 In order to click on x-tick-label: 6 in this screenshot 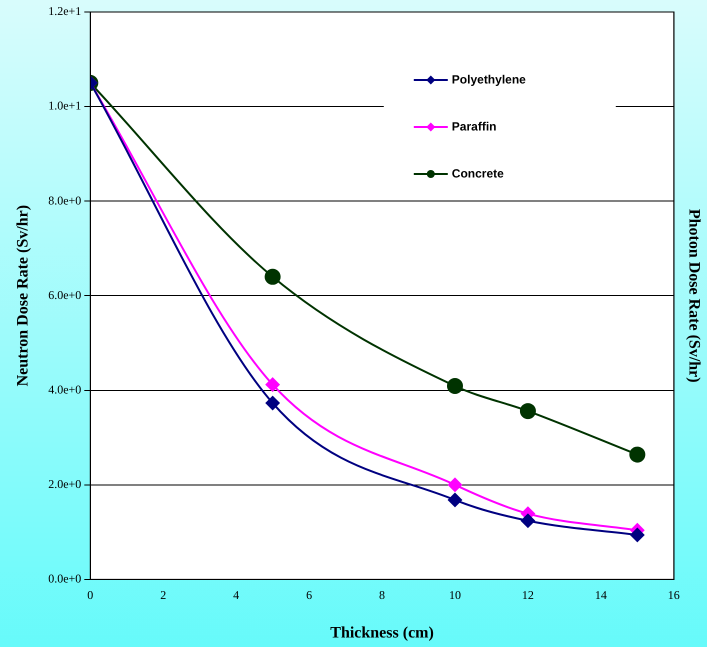, I will do `click(309, 595)`.